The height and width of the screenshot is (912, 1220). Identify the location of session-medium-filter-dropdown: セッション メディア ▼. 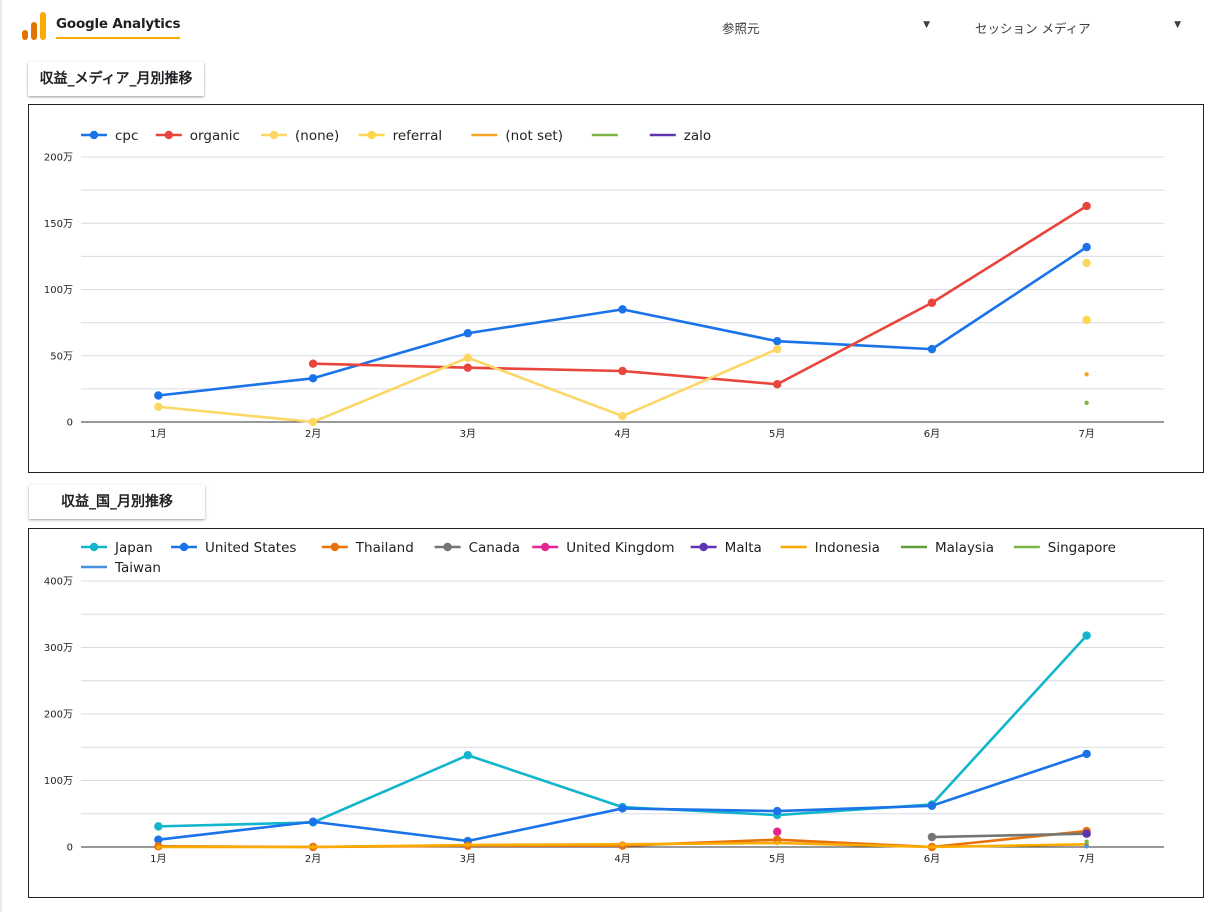
(1078, 28).